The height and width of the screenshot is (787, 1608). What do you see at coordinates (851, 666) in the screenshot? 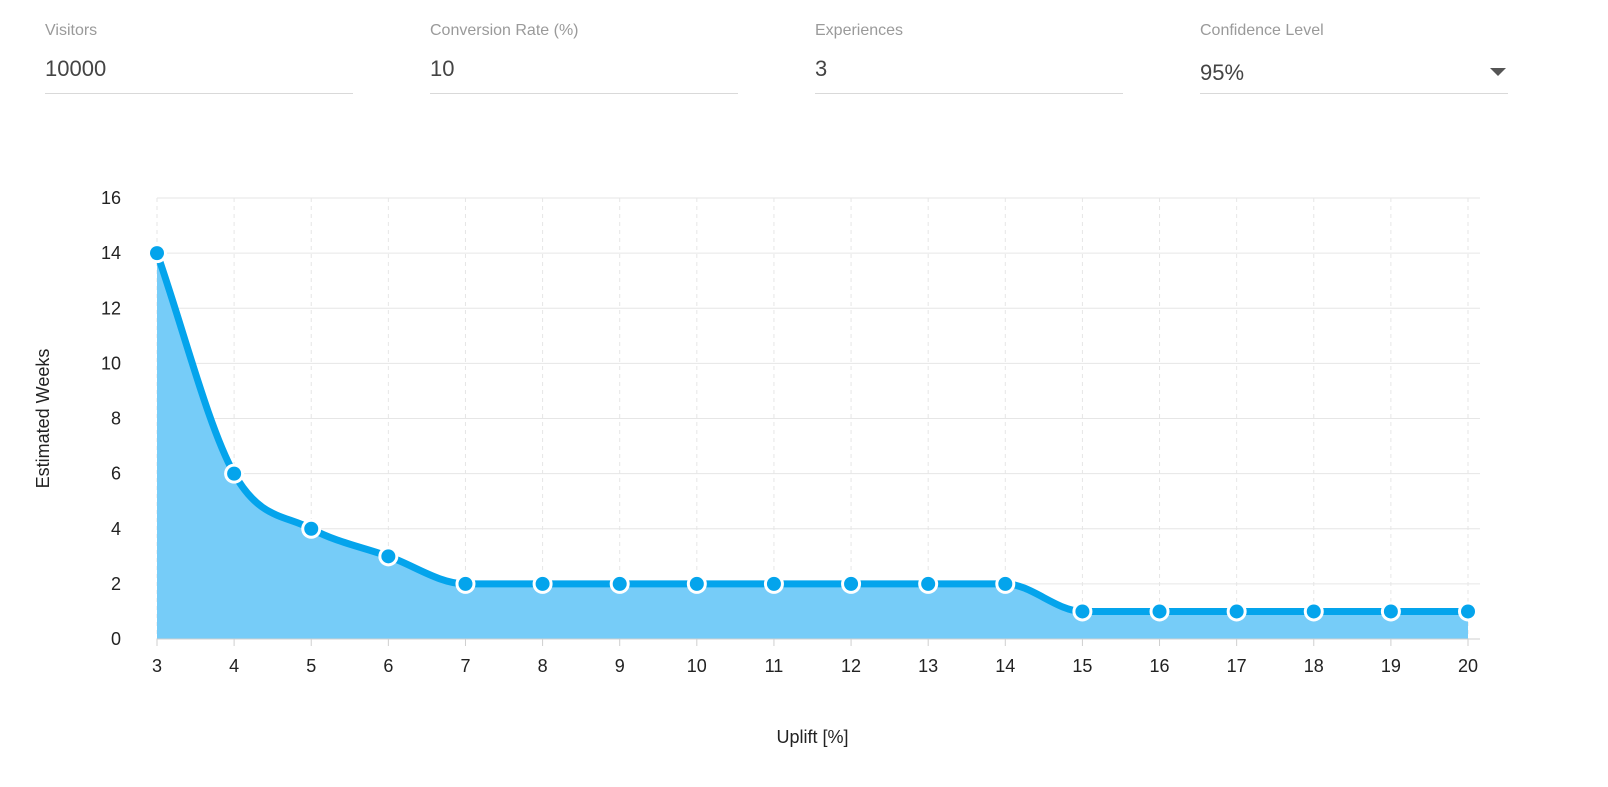
I see `x-tick-label: 12` at bounding box center [851, 666].